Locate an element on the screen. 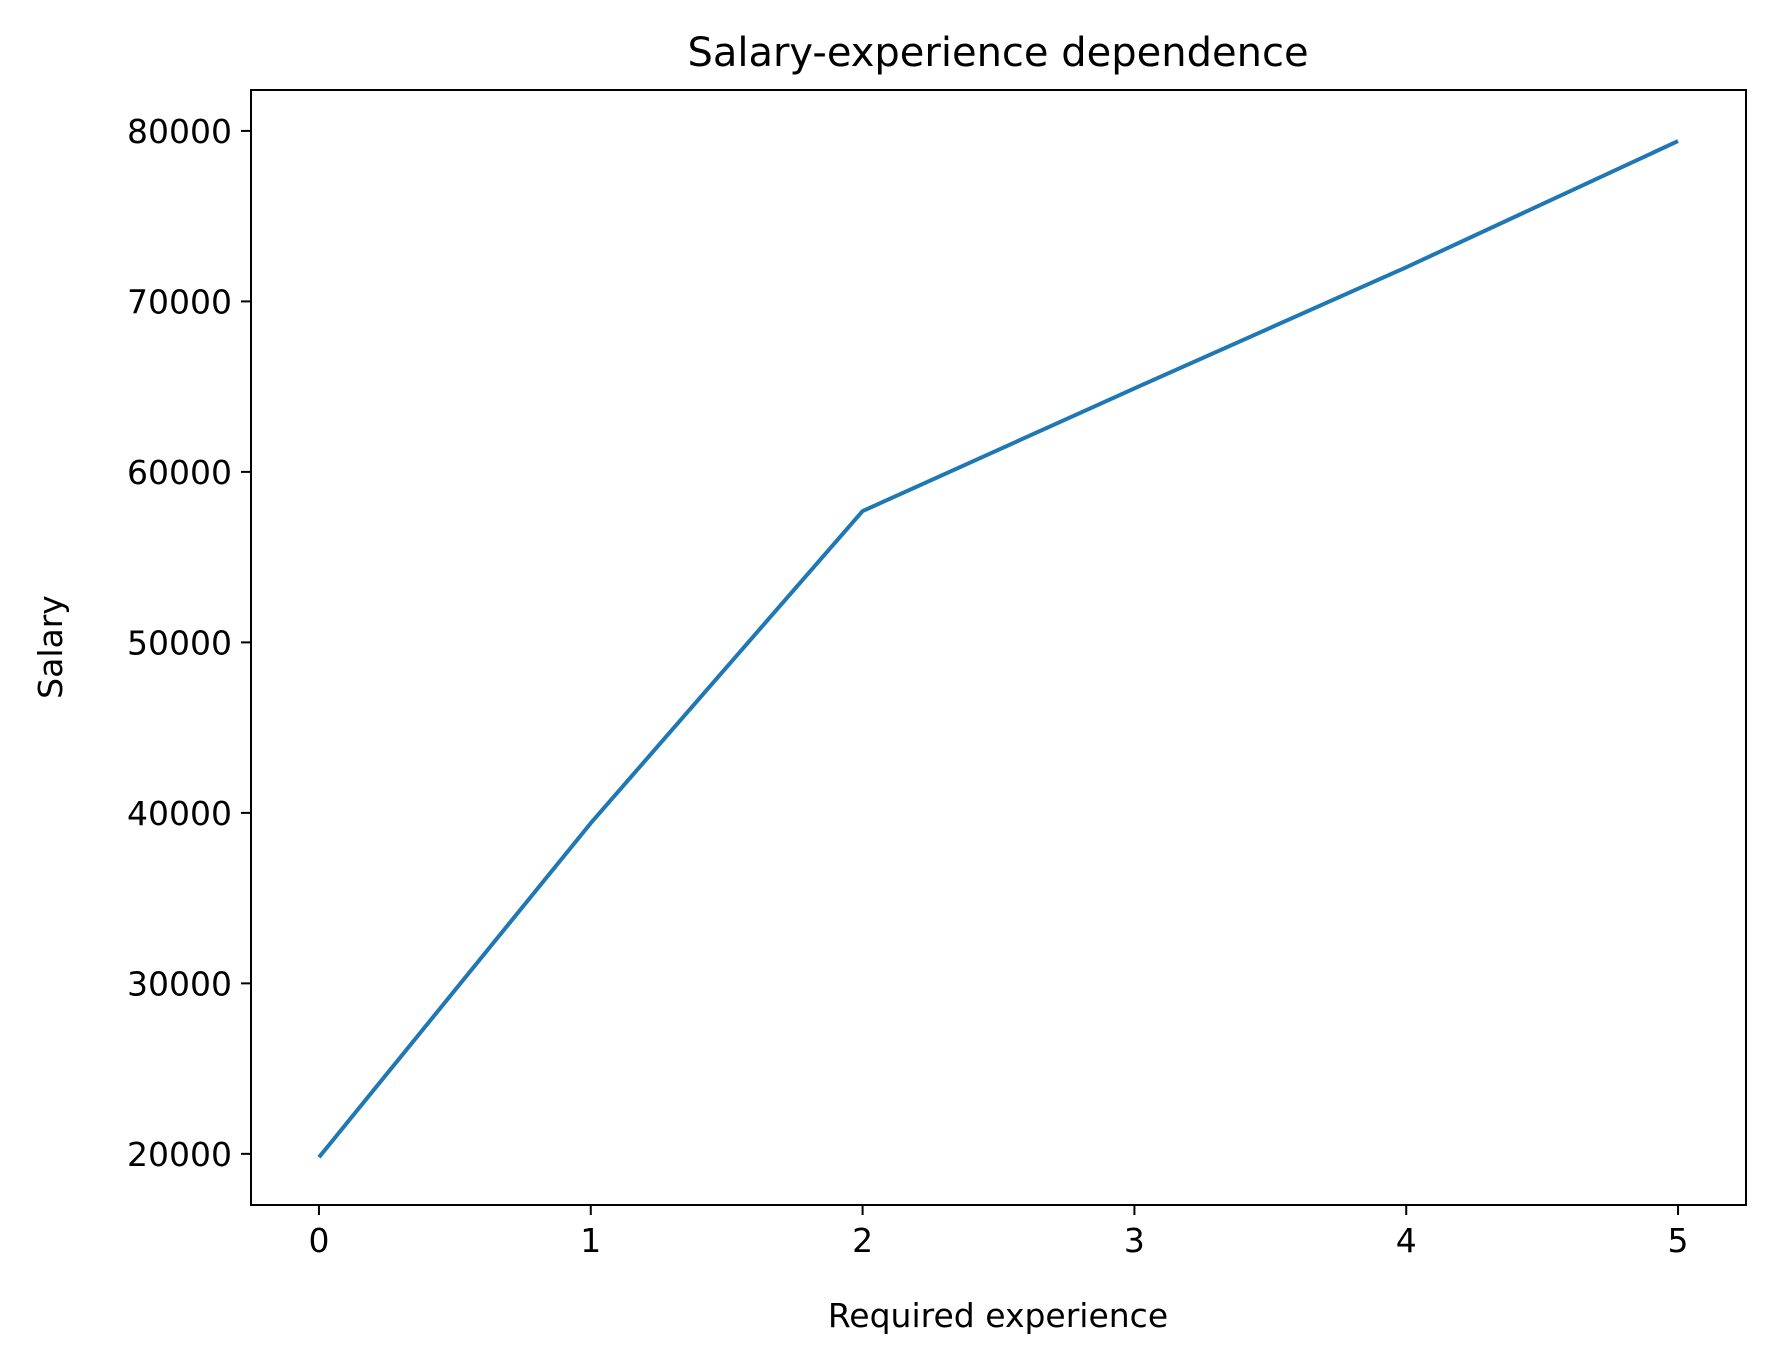 The height and width of the screenshot is (1361, 1768). x-tick-label-3: 3 is located at coordinates (1134, 1240).